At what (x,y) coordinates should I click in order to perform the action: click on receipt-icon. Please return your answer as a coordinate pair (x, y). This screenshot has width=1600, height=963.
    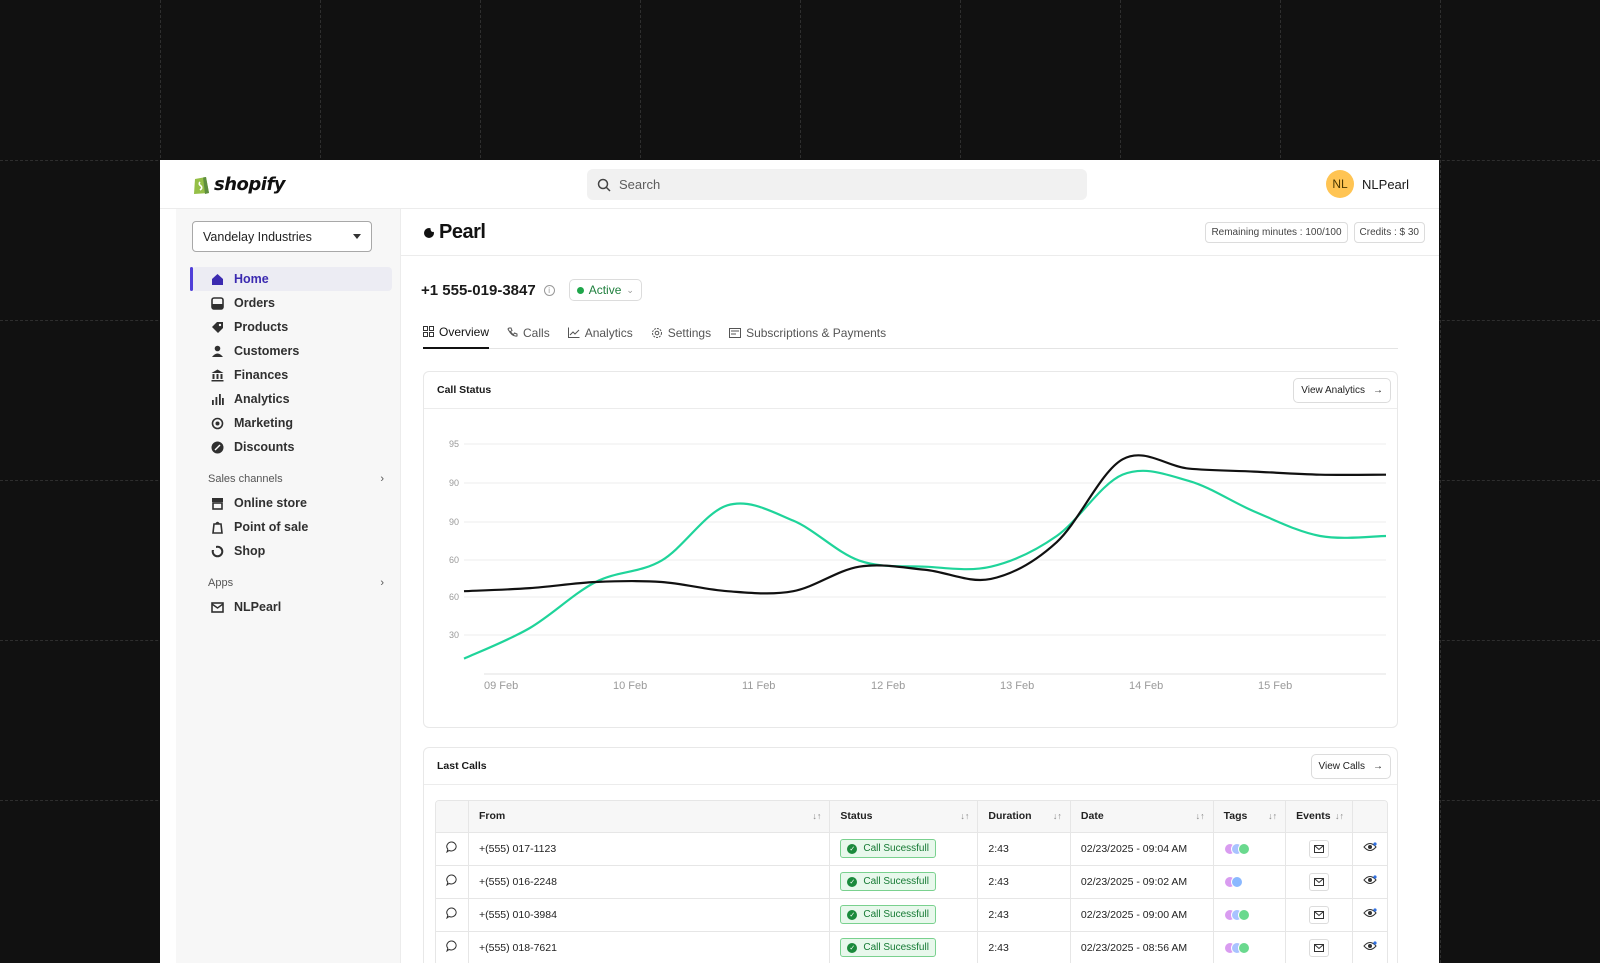
    Looking at the image, I should click on (735, 332).